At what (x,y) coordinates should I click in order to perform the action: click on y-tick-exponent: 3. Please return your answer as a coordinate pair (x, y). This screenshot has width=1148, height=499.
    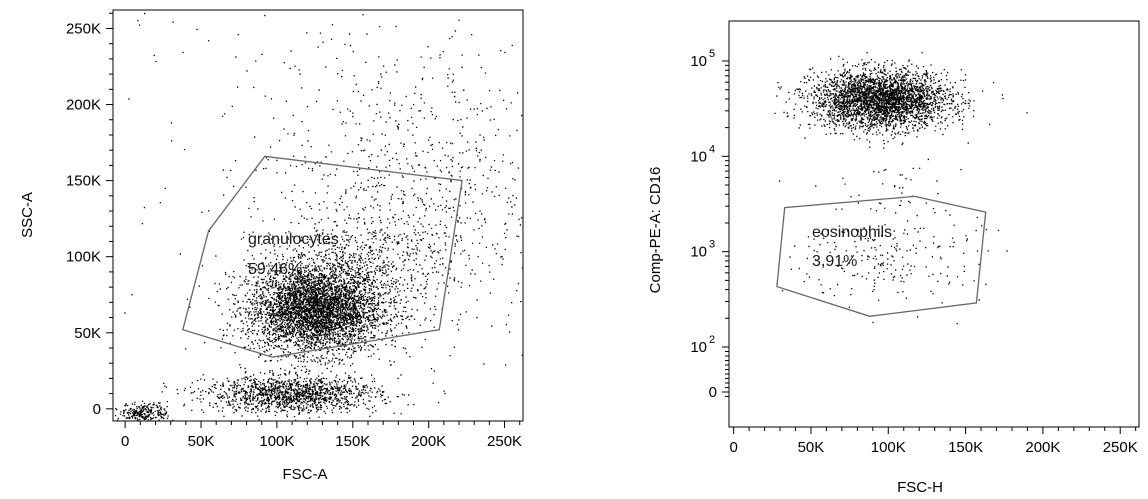
    Looking at the image, I should click on (712, 245).